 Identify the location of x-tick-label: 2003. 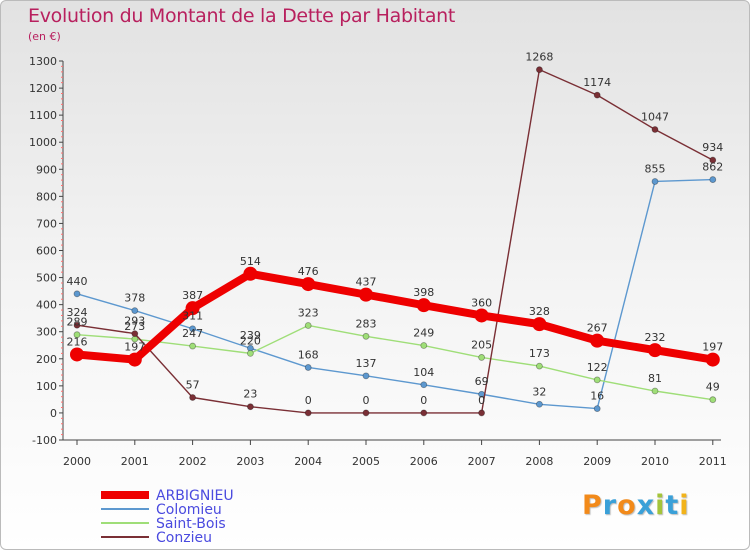
(250, 461).